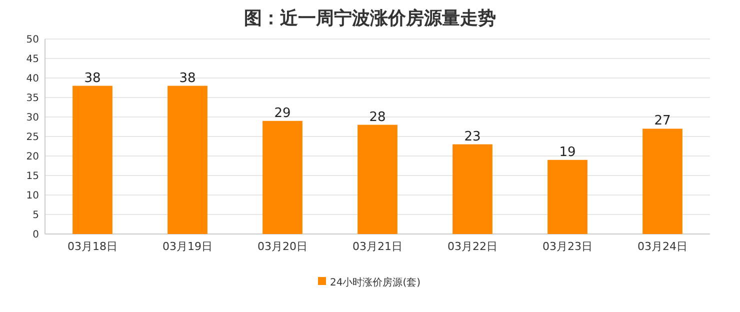 Image resolution: width=740 pixels, height=312 pixels. Describe the element at coordinates (93, 246) in the screenshot. I see `x-tick-label: 03月18日` at that location.